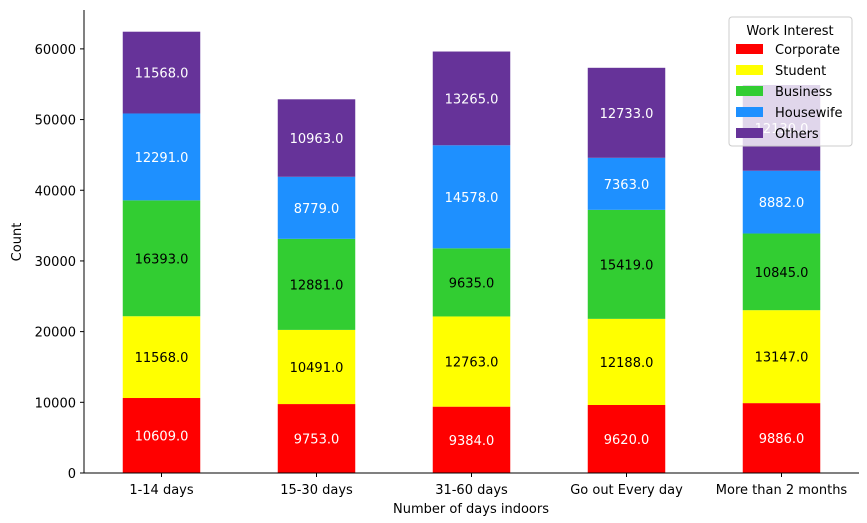 The height and width of the screenshot is (523, 867). Describe the element at coordinates (55, 191) in the screenshot. I see `y-tick-label: 40000` at that location.